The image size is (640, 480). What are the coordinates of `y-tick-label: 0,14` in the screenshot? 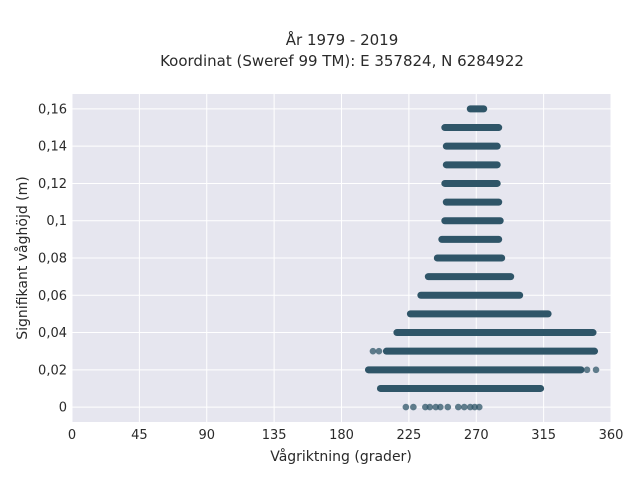 It's located at (52, 147).